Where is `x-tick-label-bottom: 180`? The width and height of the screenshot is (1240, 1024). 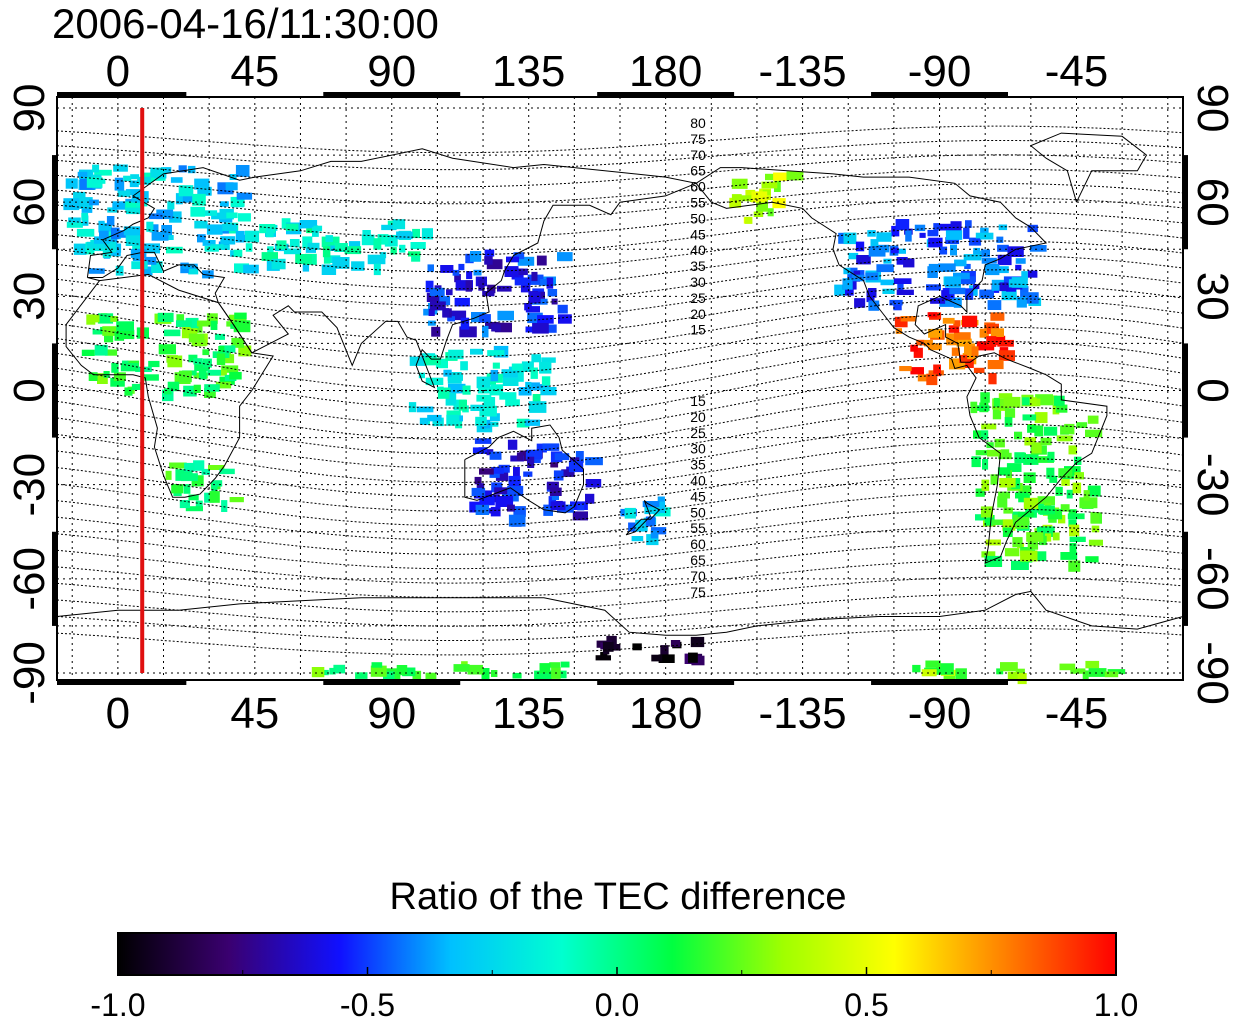 x-tick-label-bottom: 180 is located at coordinates (665, 713).